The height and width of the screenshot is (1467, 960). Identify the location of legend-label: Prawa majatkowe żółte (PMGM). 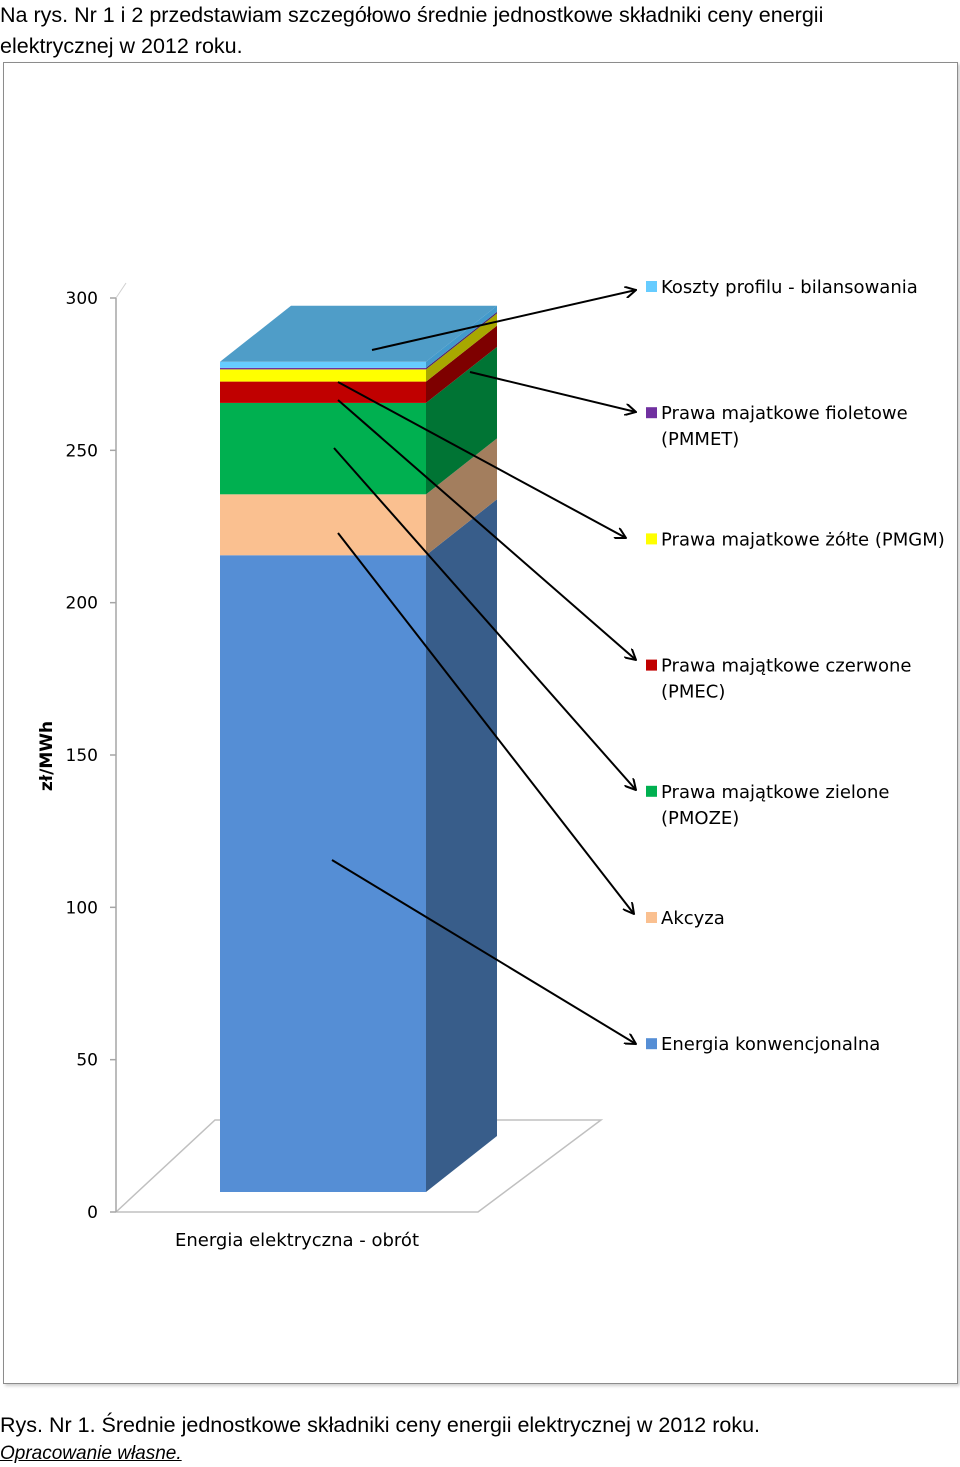
(803, 539).